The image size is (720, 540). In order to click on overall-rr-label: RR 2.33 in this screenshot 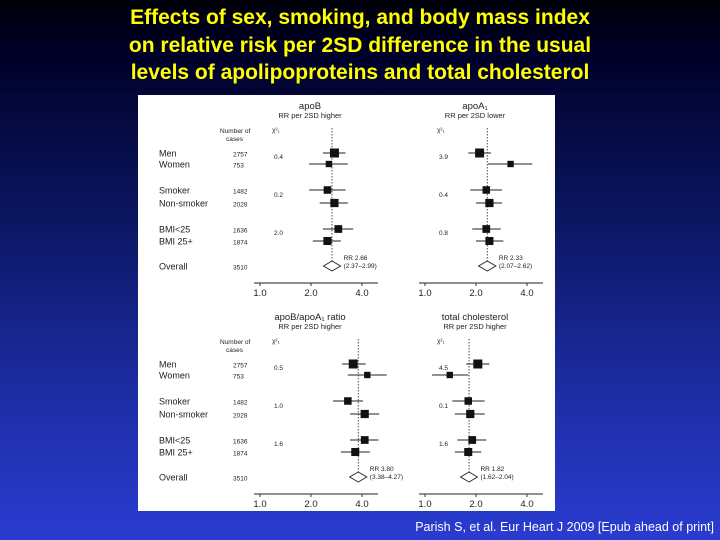, I will do `click(511, 258)`.